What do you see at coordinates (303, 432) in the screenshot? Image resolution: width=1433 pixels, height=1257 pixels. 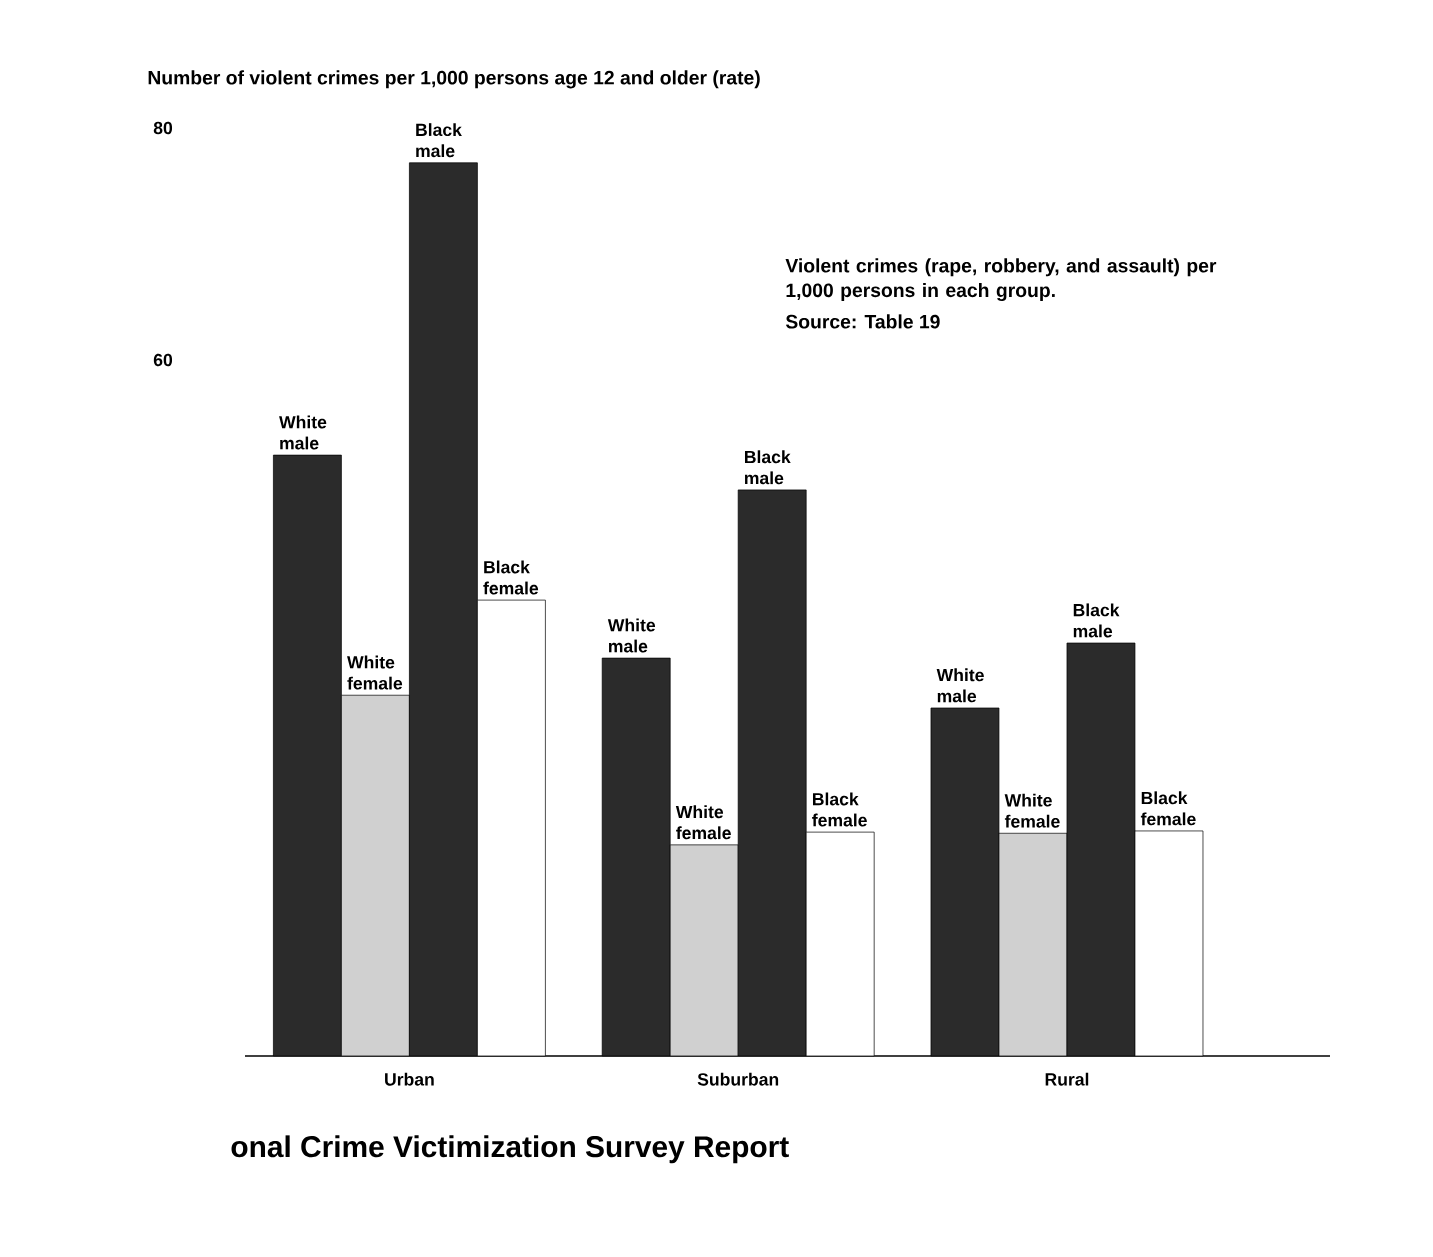 I see `series-label: White male` at bounding box center [303, 432].